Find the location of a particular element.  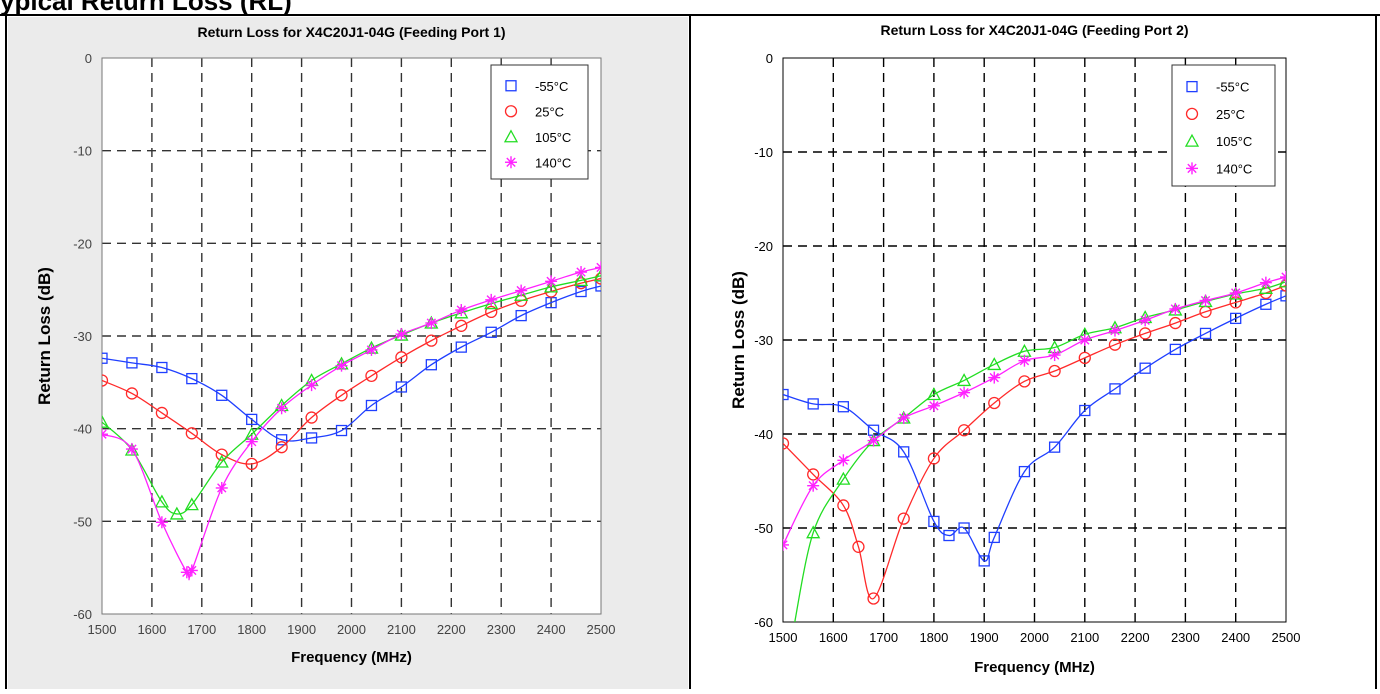

table-border-left is located at coordinates (6, 351).